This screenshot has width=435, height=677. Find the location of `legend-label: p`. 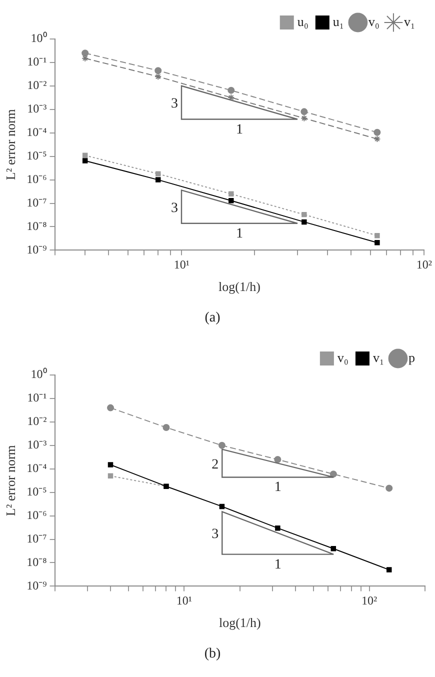

legend-label: p is located at coordinates (411, 357).